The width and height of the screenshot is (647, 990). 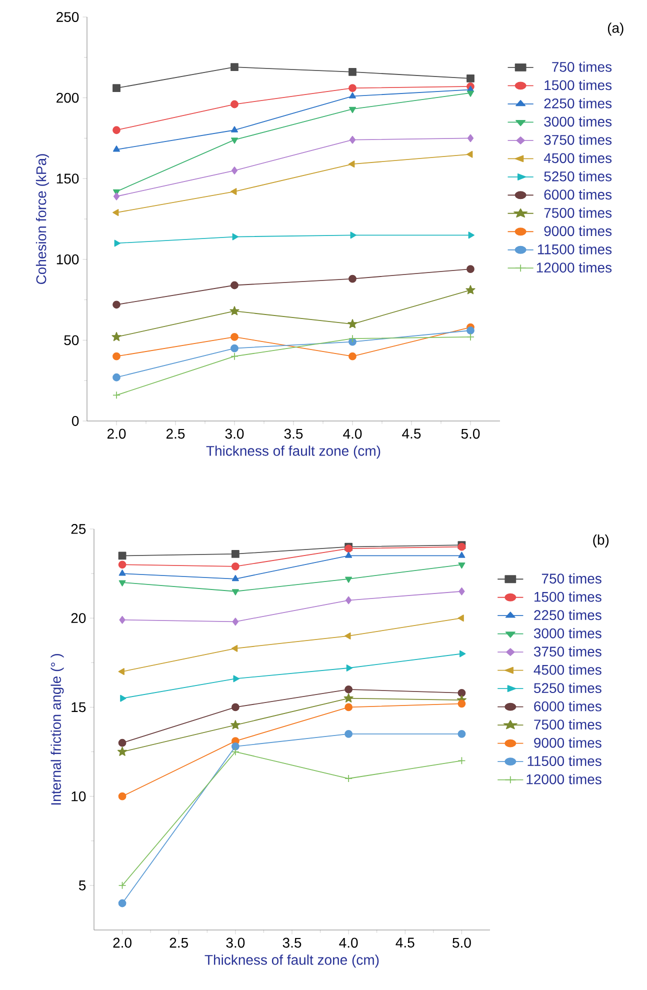 I want to click on y-tick-label: 250, so click(x=67, y=17).